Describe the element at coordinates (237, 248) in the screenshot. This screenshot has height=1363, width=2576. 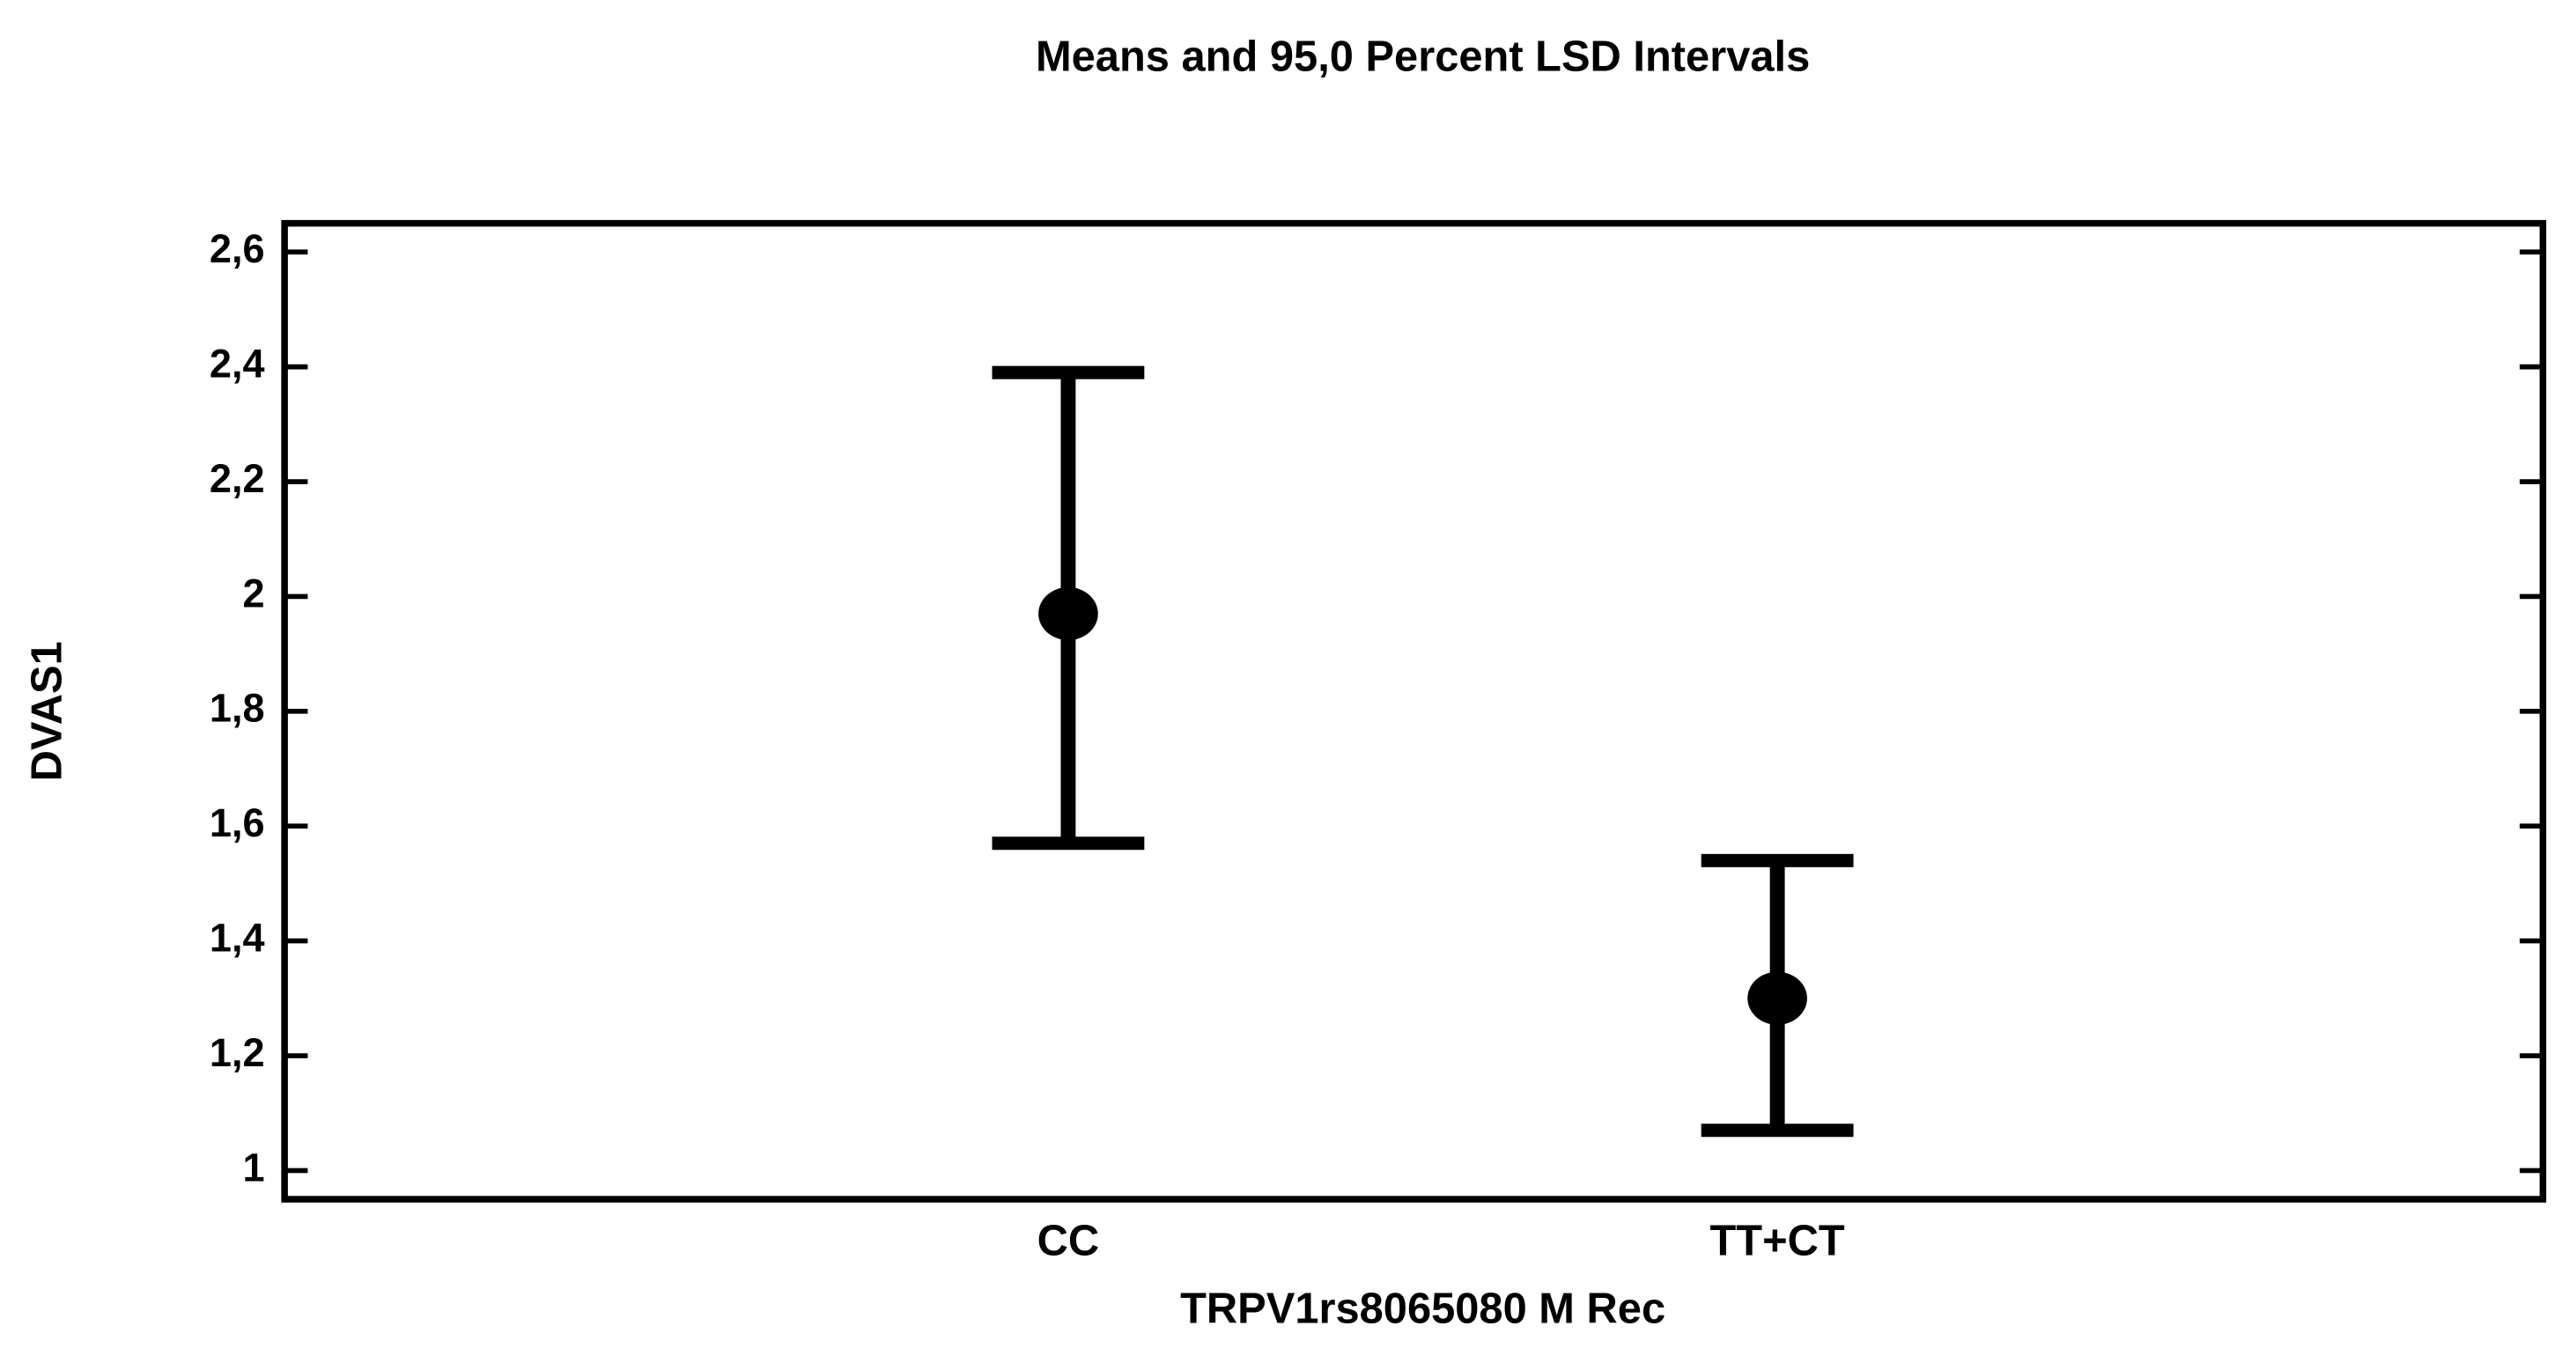
I see `y-tick-label: 2,6` at that location.